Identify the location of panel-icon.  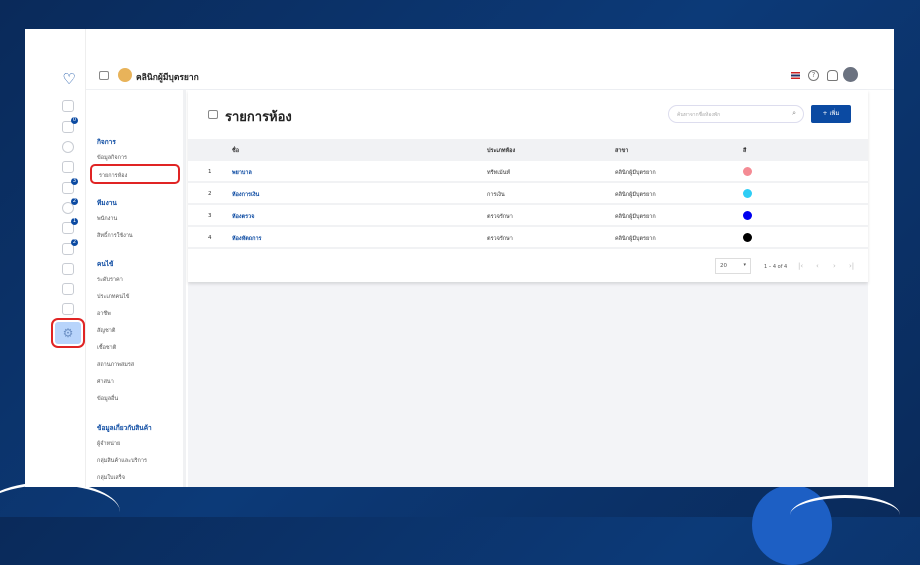
(213, 114).